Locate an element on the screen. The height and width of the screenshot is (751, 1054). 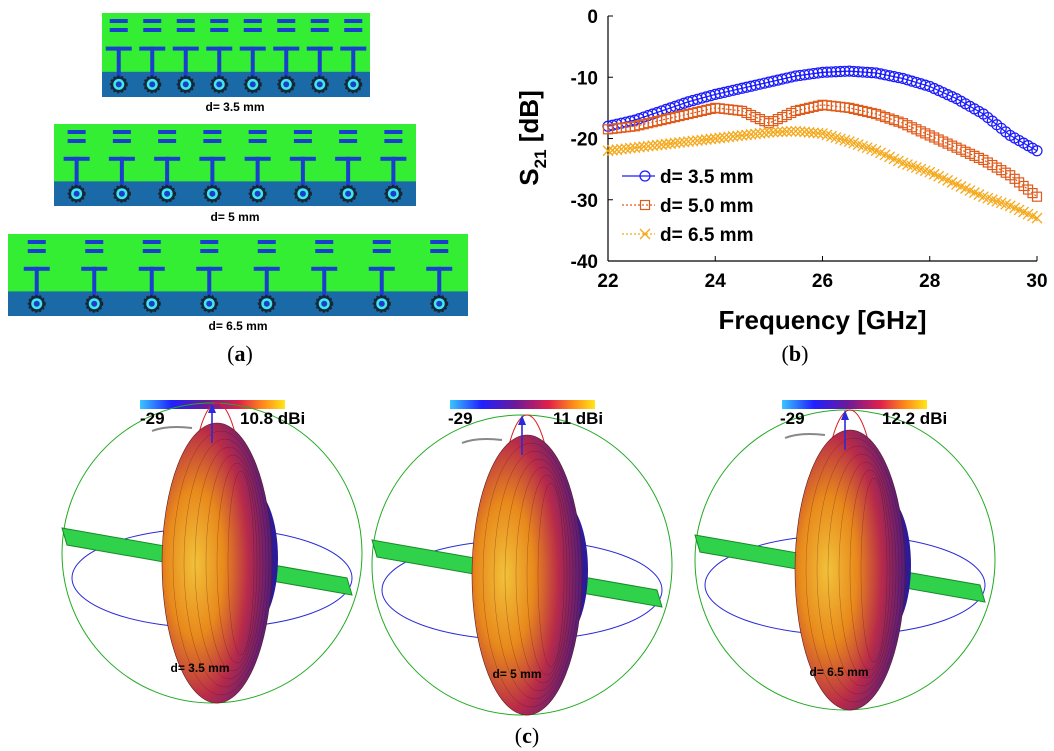
color-scale-bar is located at coordinates (522, 404).